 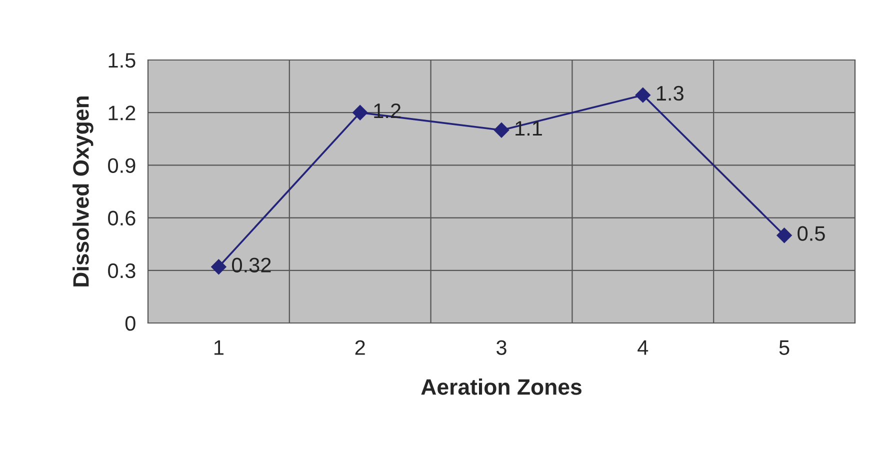 What do you see at coordinates (529, 128) in the screenshot?
I see `data-label: 1.1` at bounding box center [529, 128].